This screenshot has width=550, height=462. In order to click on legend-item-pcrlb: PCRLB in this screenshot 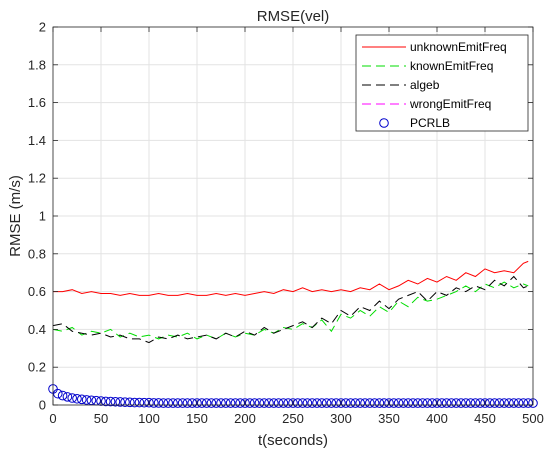, I will do `click(414, 123)`.